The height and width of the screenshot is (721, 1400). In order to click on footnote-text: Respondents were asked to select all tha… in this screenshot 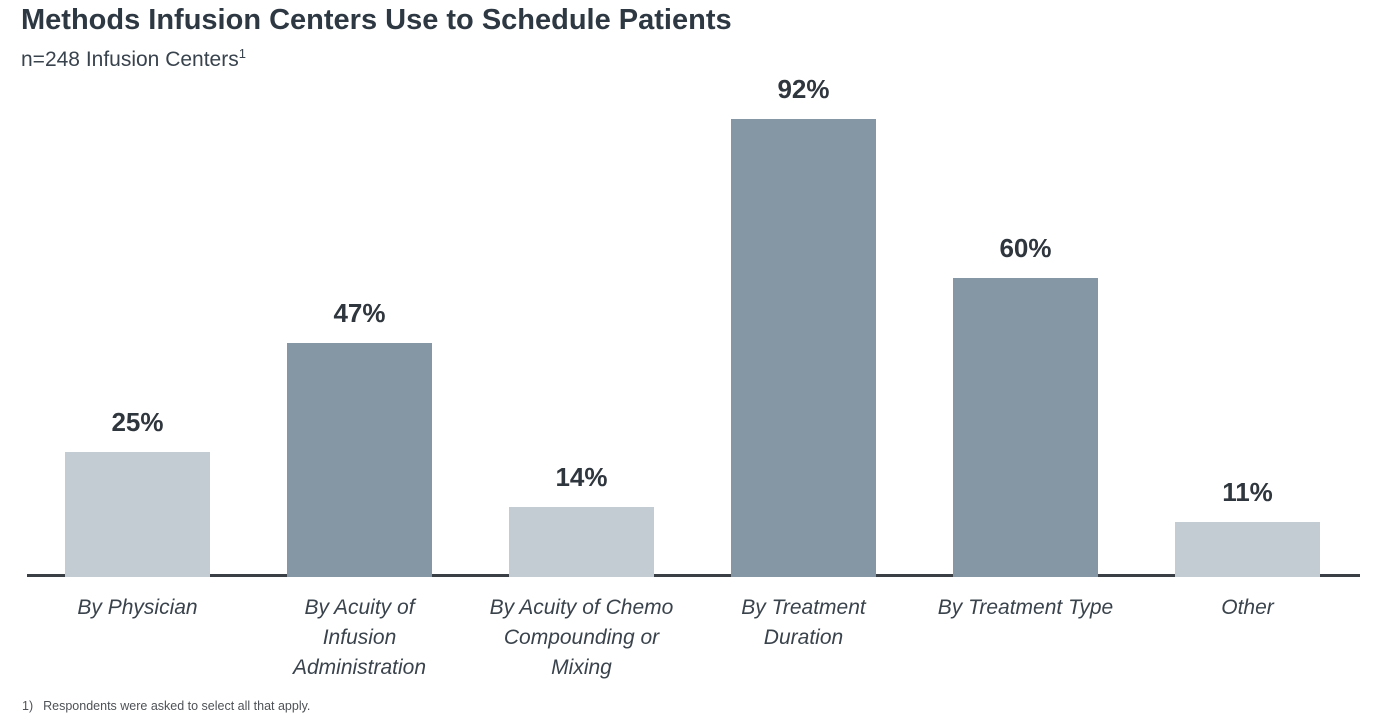, I will do `click(177, 706)`.